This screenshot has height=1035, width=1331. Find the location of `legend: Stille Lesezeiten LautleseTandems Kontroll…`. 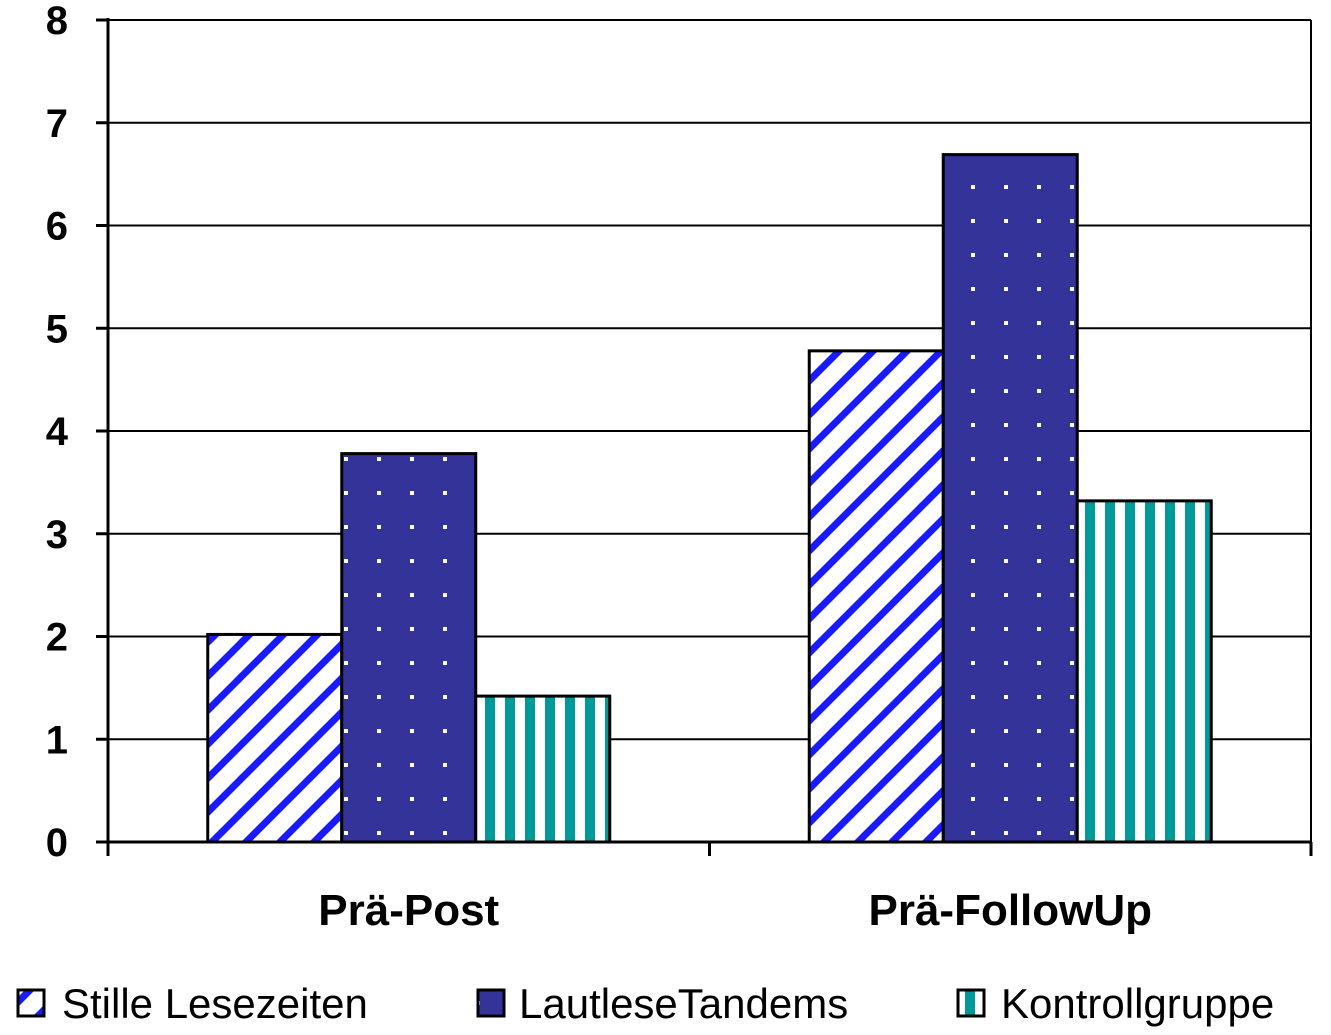

legend: Stille Lesezeiten LautleseTandems Kontroll… is located at coordinates (645, 1003).